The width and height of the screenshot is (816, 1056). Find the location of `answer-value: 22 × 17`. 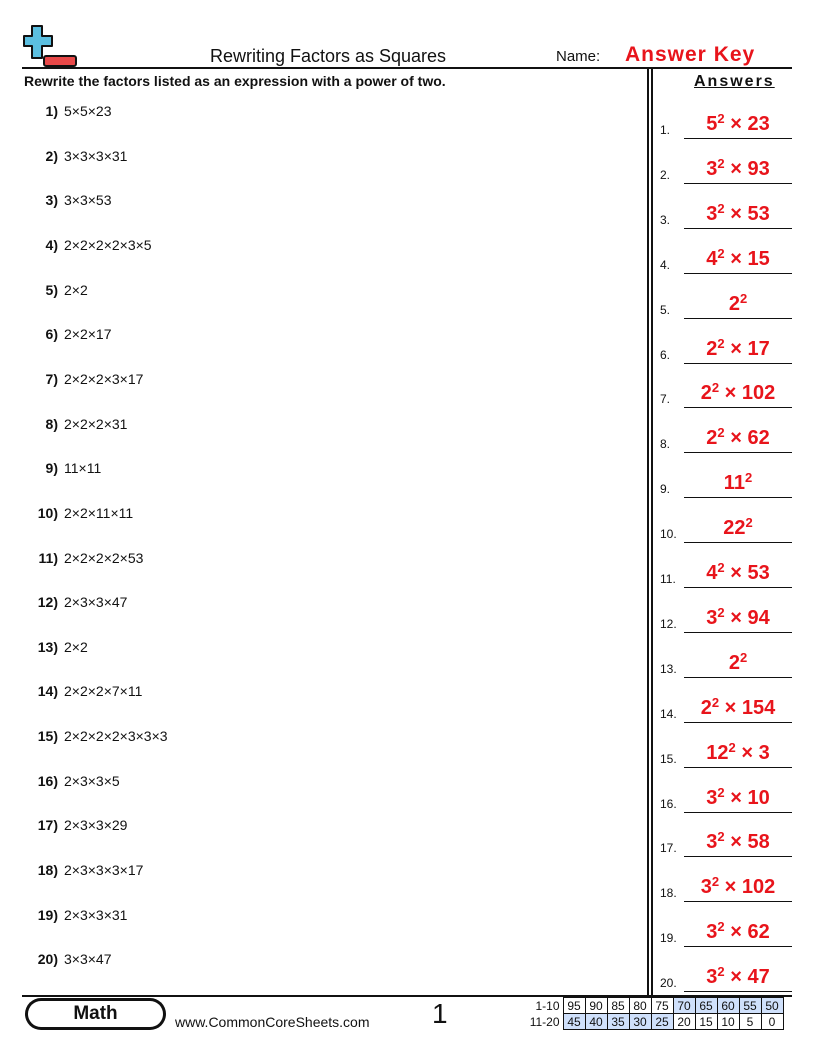

answer-value: 22 × 17 is located at coordinates (738, 348).